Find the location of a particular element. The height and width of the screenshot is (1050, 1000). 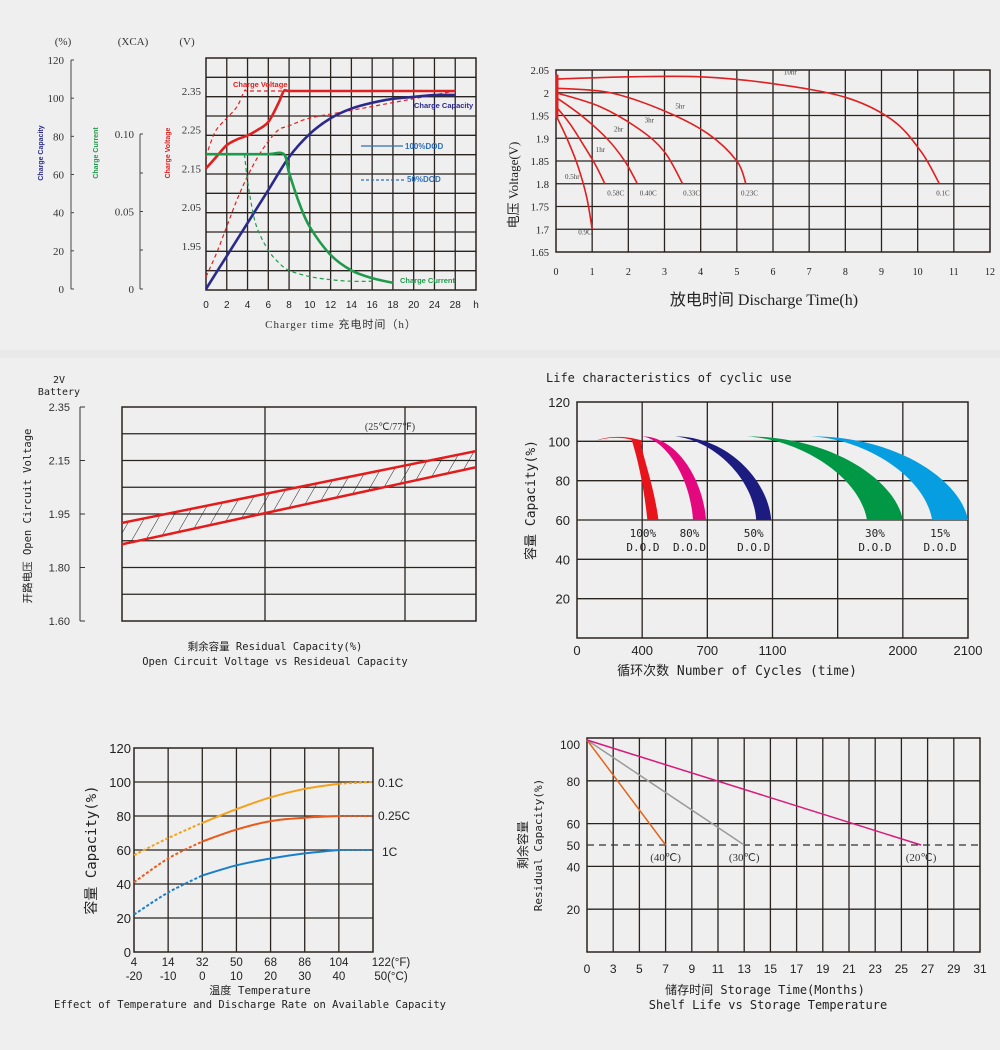

shelf-title: Shelf Life vs Storage Temperature is located at coordinates (768, 1005).